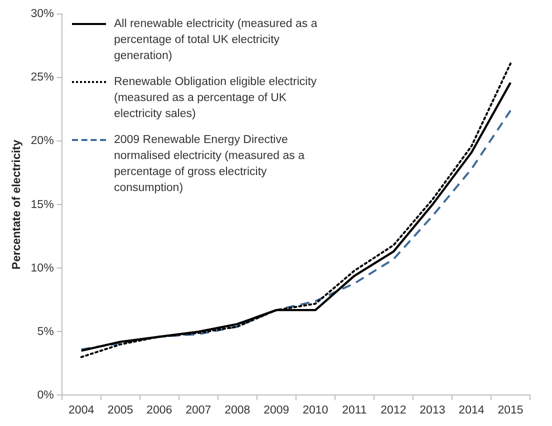 The width and height of the screenshot is (552, 426). I want to click on x-tick-label: 2013, so click(433, 410).